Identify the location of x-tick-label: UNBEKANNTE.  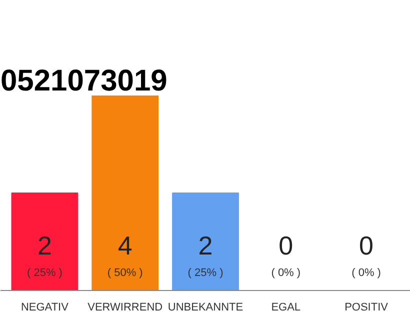
(206, 308).